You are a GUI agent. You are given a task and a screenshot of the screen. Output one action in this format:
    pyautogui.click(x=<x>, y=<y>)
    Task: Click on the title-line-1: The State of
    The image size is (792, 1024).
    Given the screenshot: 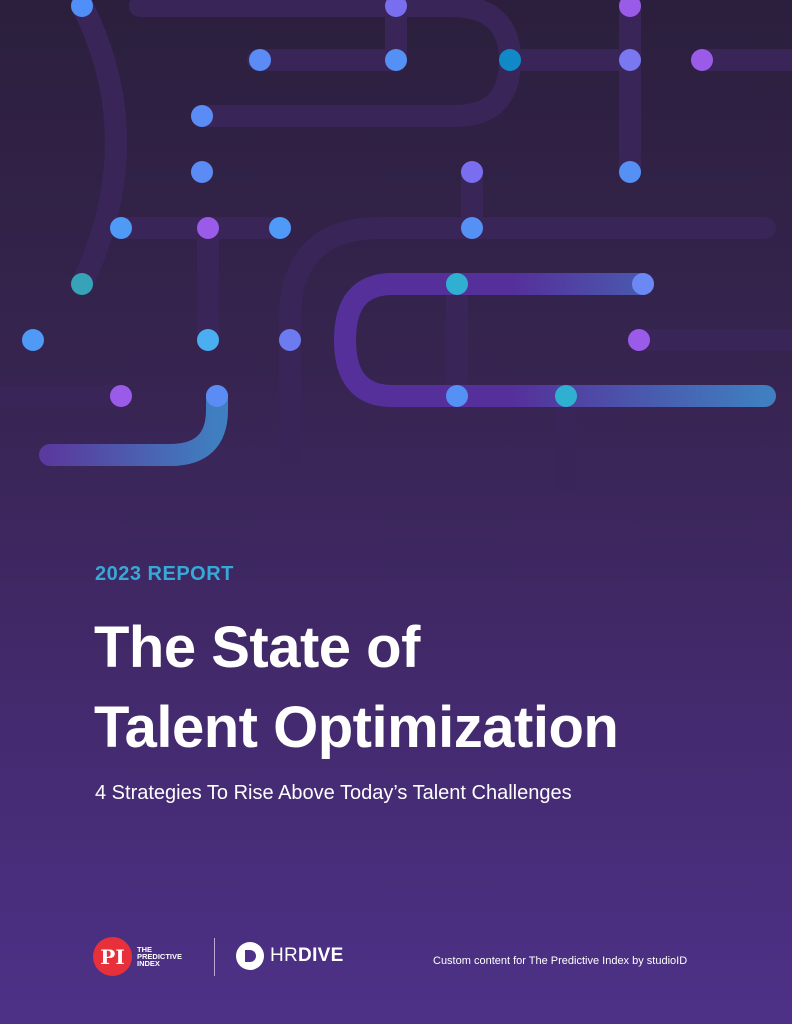 What is the action you would take?
    pyautogui.click(x=257, y=647)
    